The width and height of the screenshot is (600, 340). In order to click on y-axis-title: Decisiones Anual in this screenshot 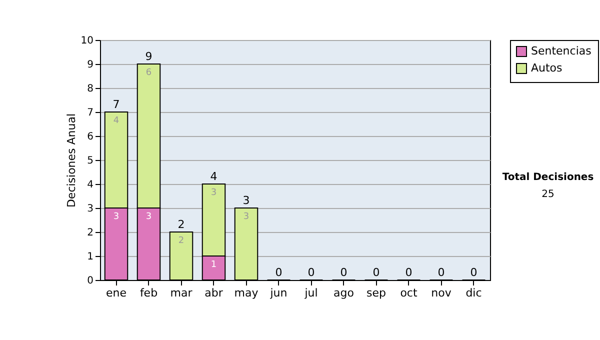, I will do `click(71, 160)`.